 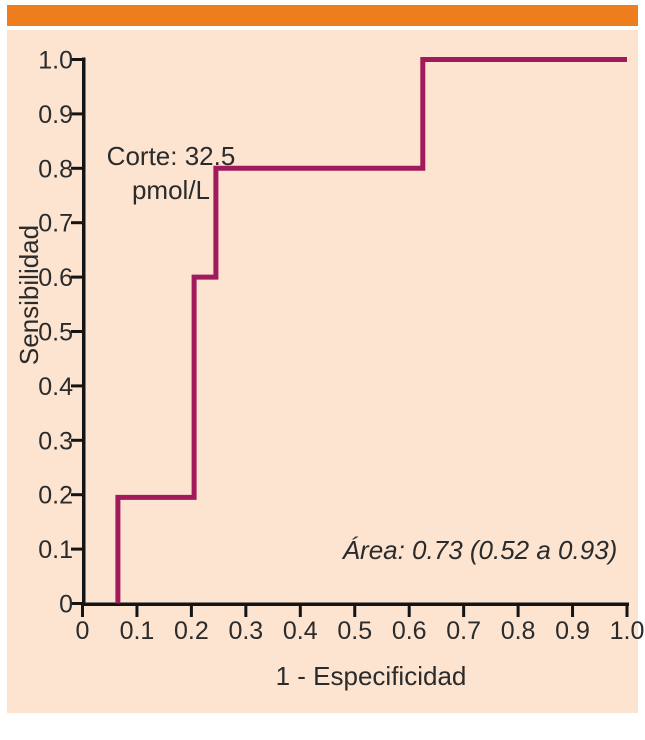 I want to click on y-tick-label: 0.4, so click(x=55, y=387).